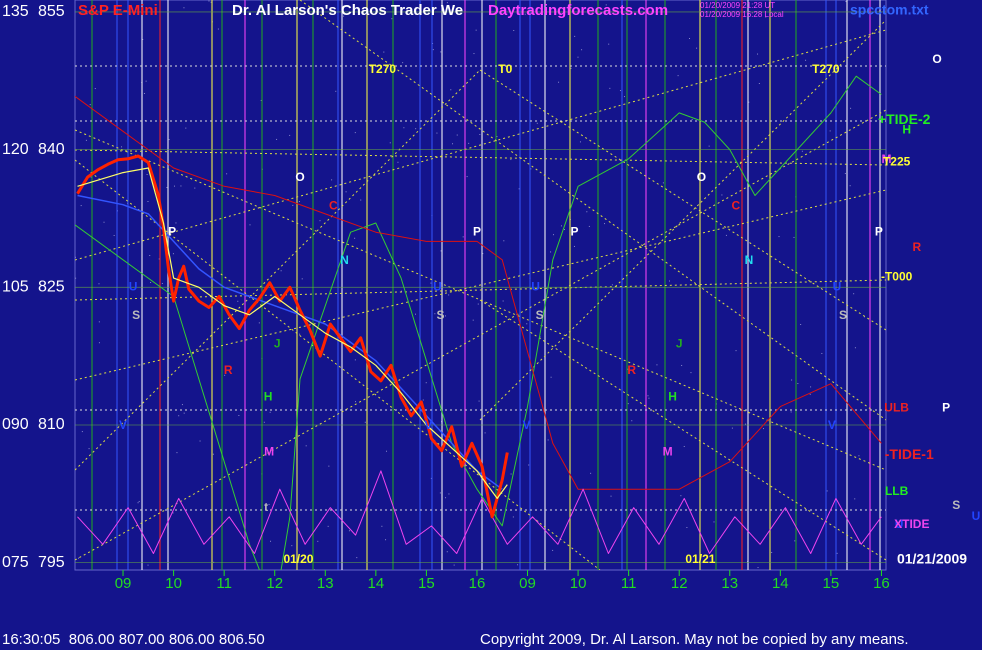 This screenshot has height=650, width=982. I want to click on y2-tick-label: 105, so click(15, 287).